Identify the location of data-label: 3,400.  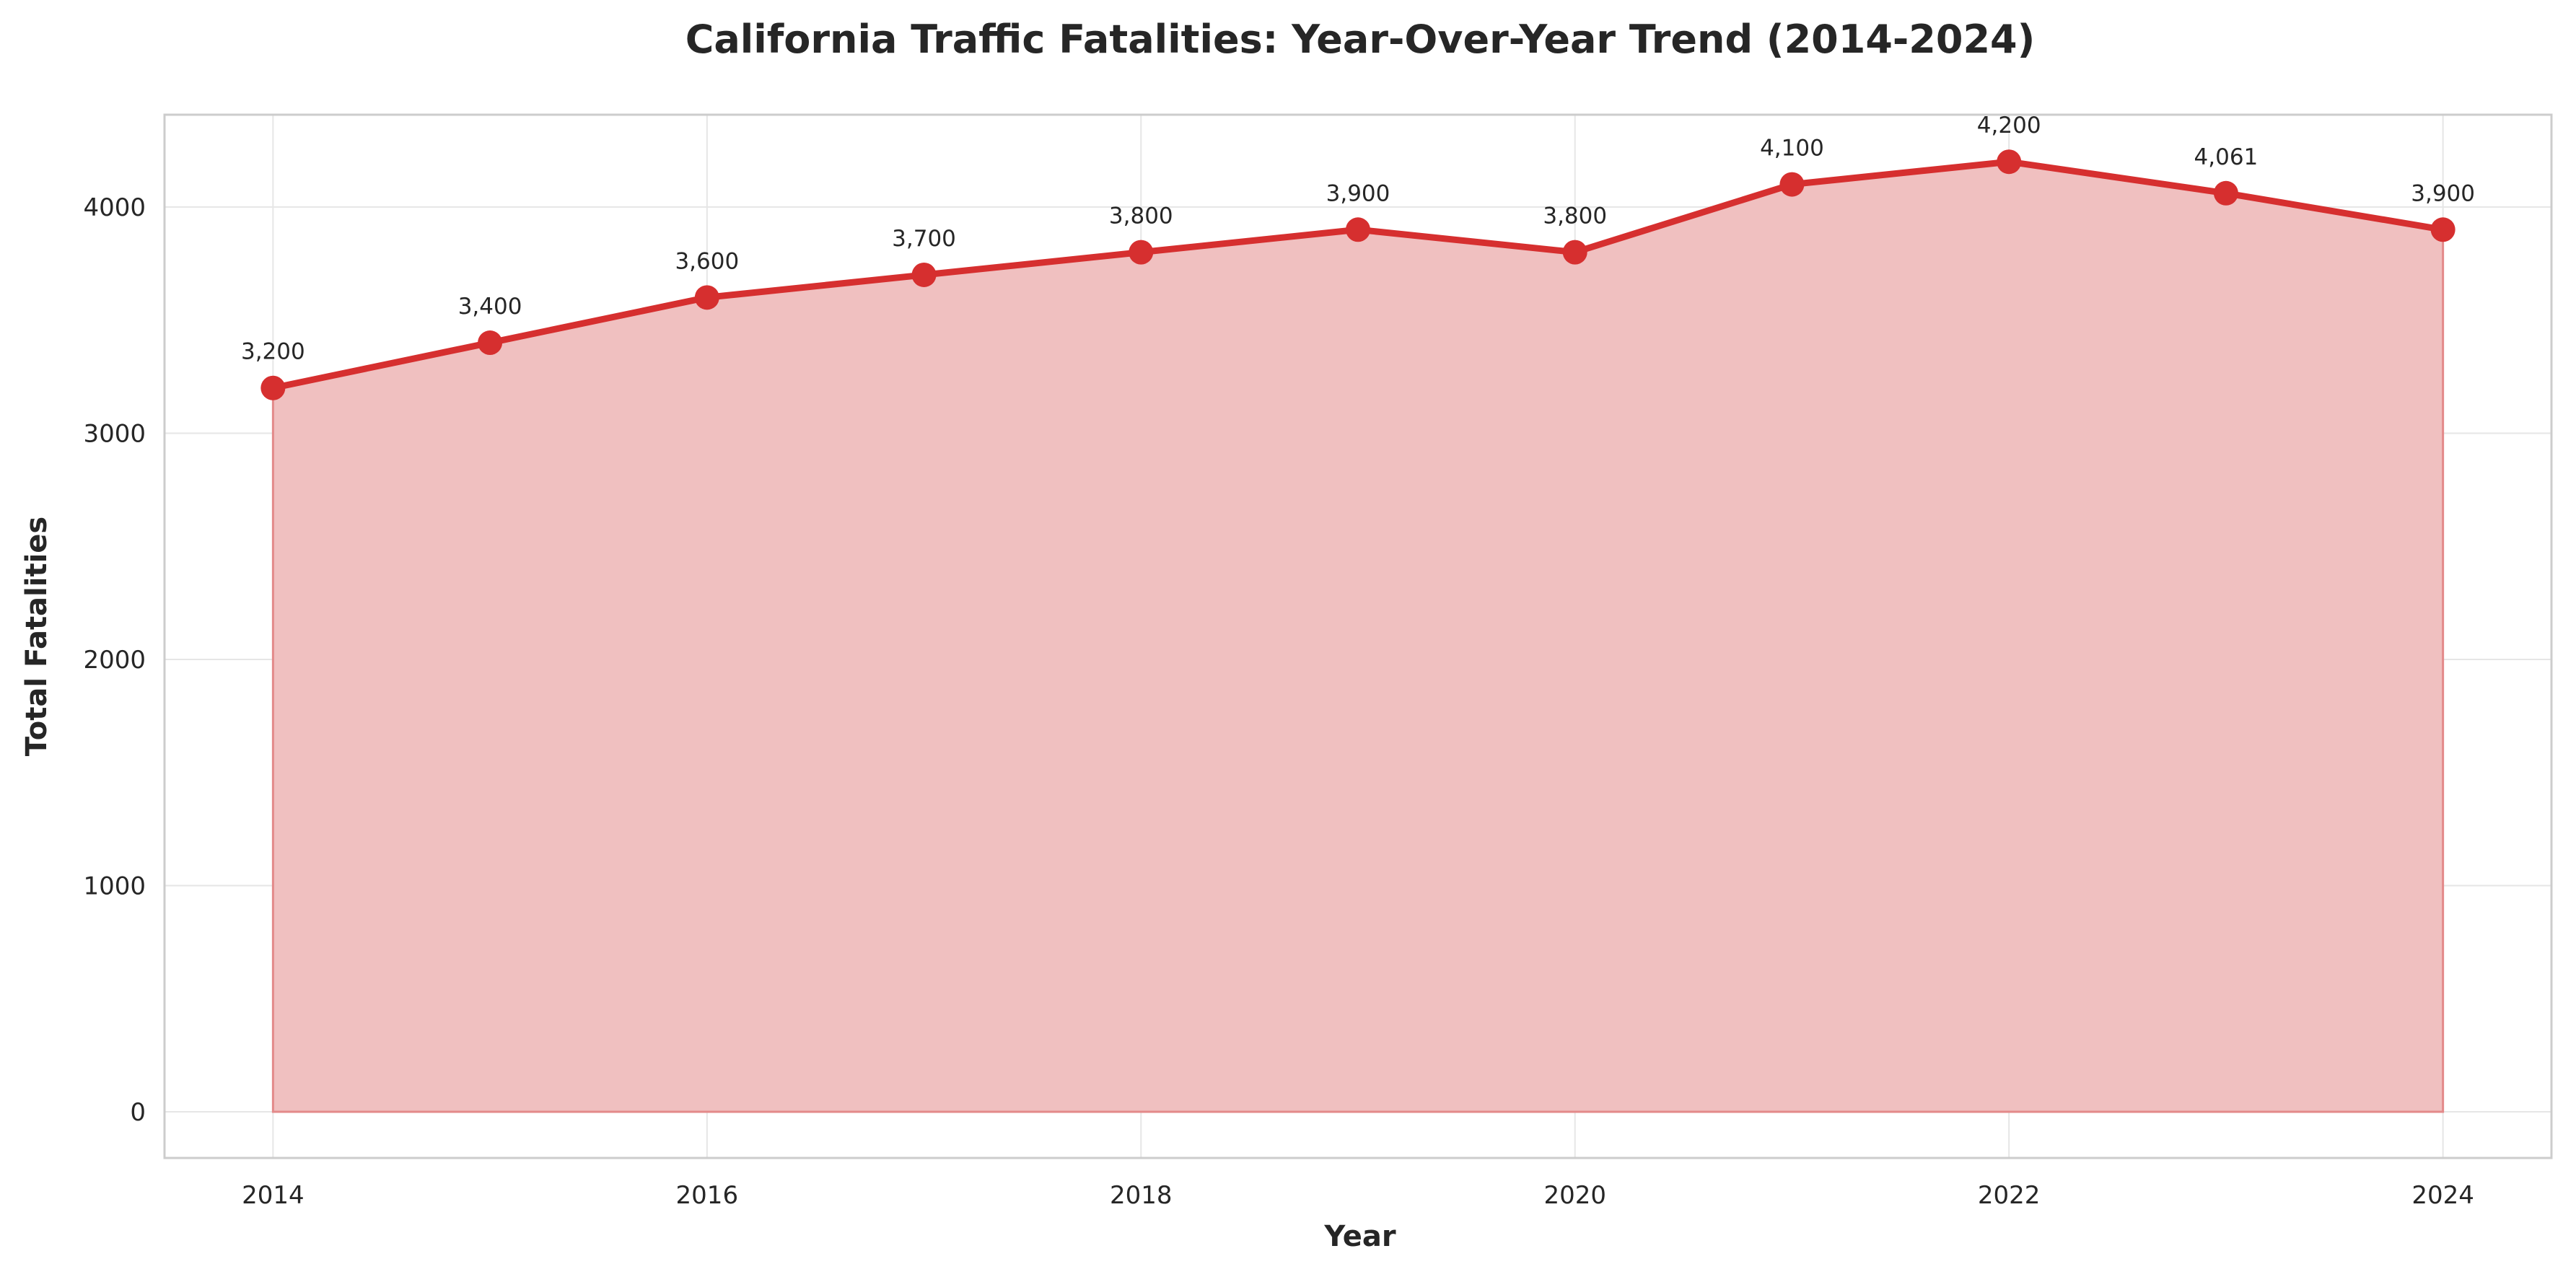
(490, 307).